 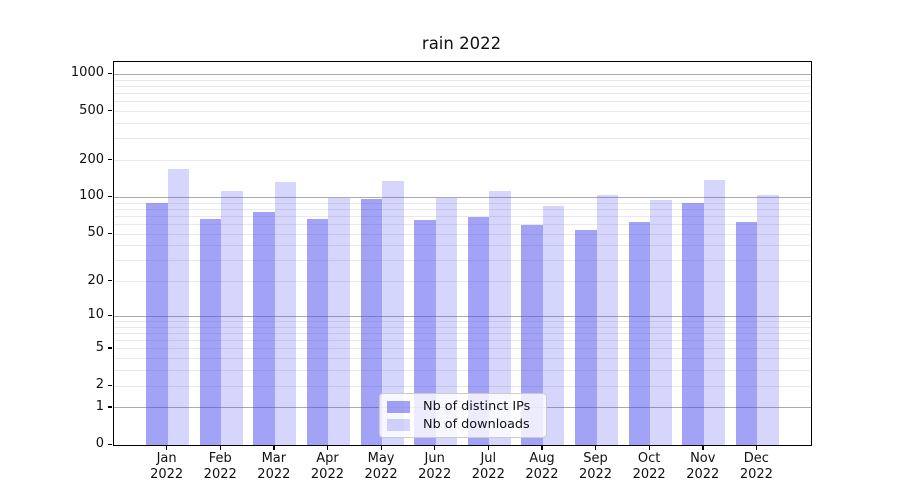 I want to click on bar-ips-sep, so click(x=586, y=337).